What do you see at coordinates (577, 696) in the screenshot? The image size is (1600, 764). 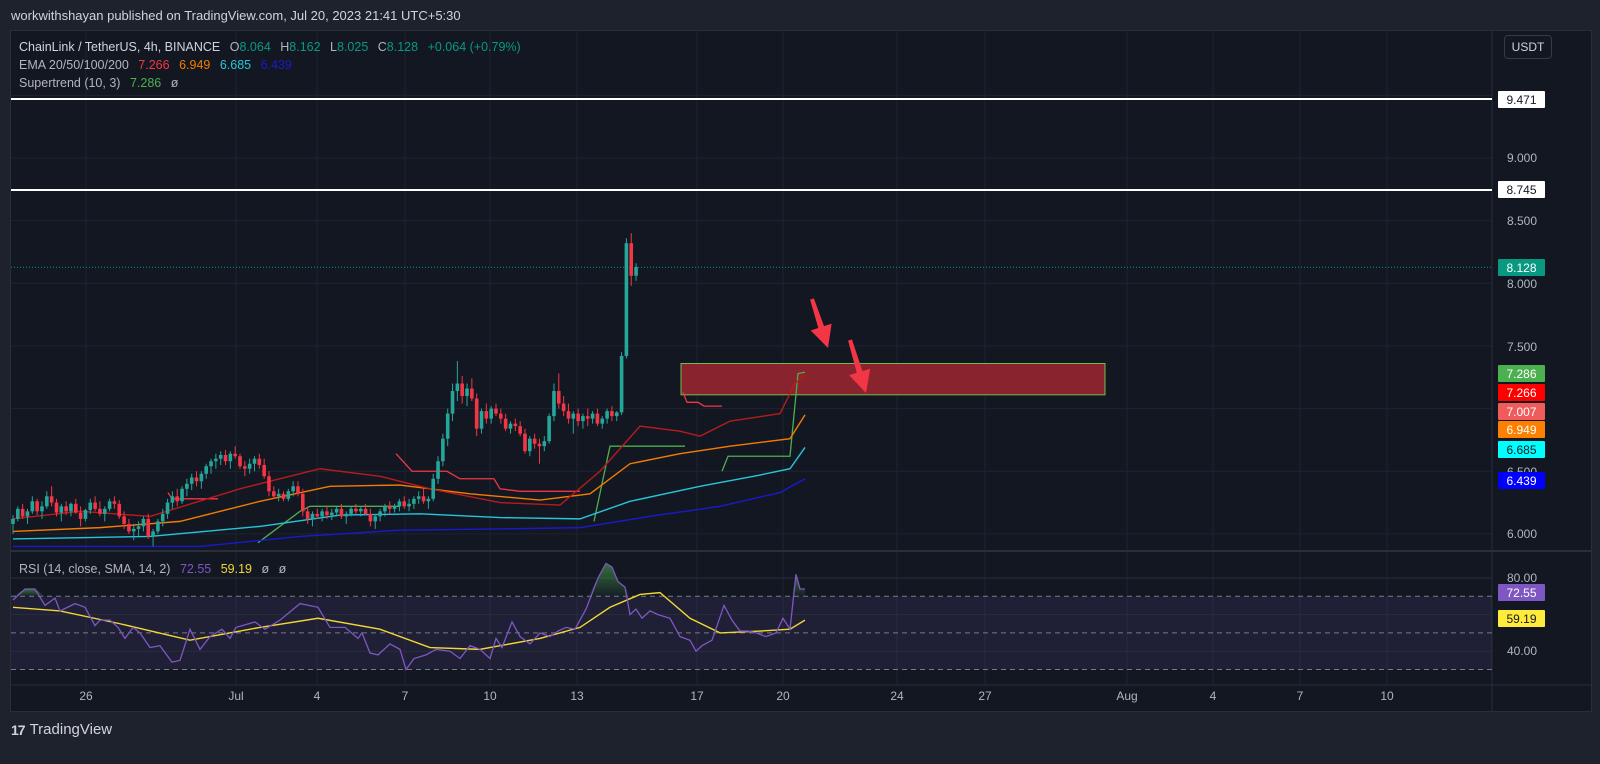 I see `time-tick: 13` at bounding box center [577, 696].